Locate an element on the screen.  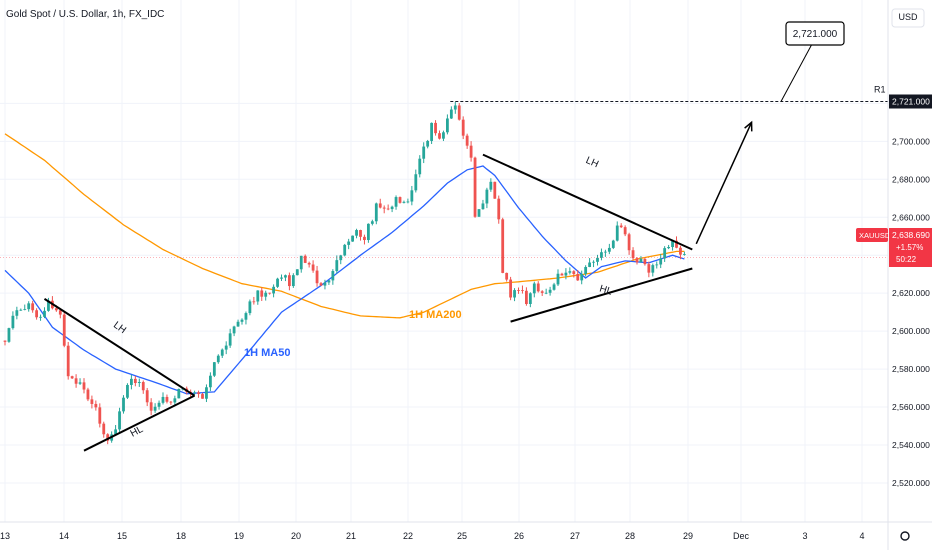
x-tick-label: 15 is located at coordinates (122, 536).